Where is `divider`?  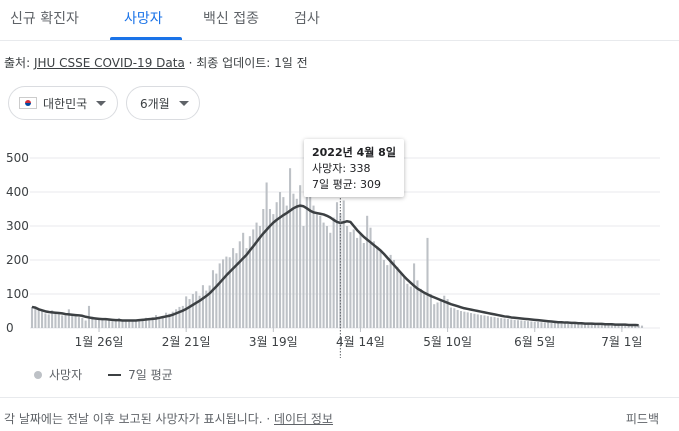 divider is located at coordinates (339, 397).